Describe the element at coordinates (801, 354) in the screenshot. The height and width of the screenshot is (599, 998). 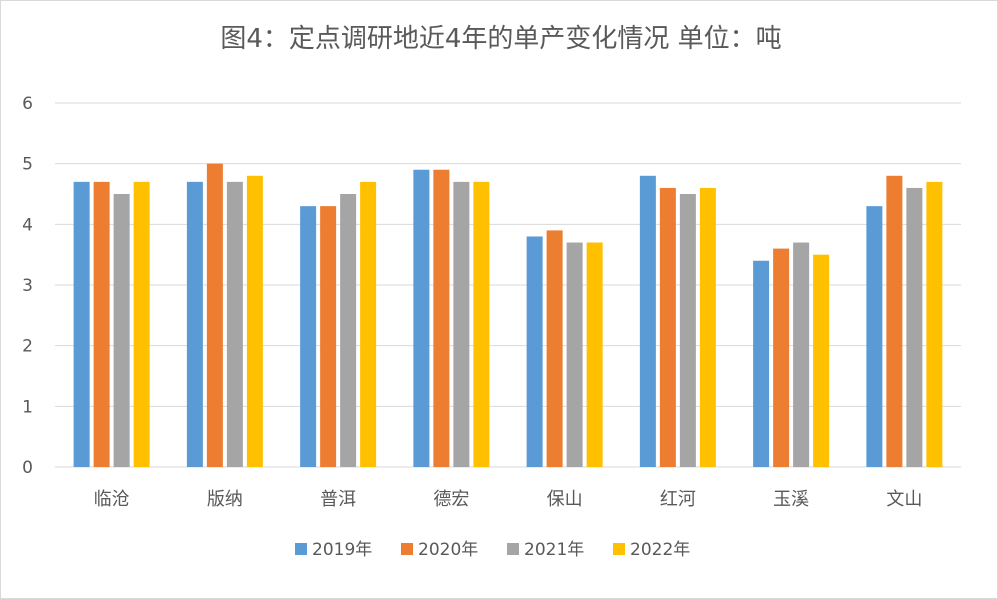
I see `bar-玉溪-2021年` at that location.